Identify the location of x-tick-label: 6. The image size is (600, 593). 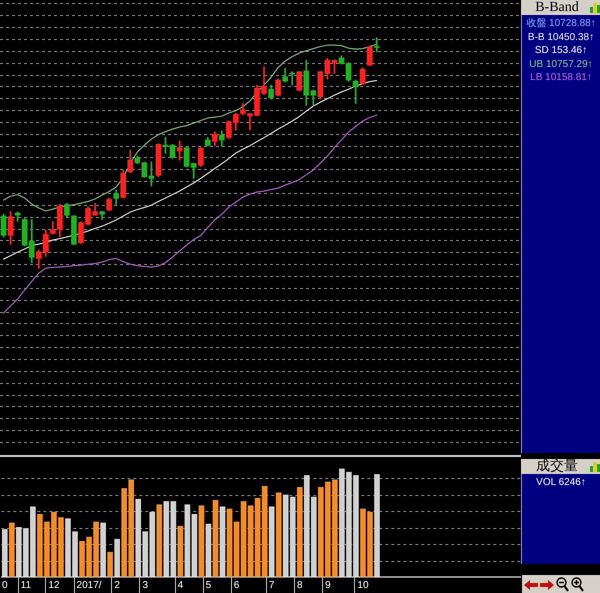
(237, 585).